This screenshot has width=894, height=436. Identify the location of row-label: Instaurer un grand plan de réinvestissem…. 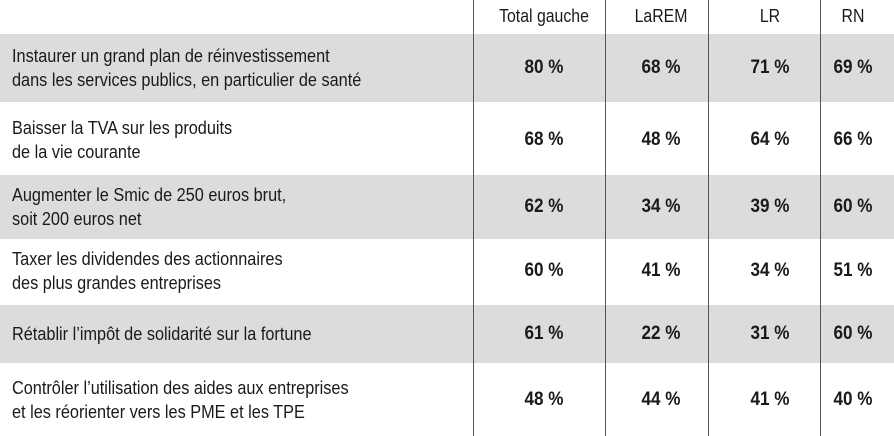
(187, 67).